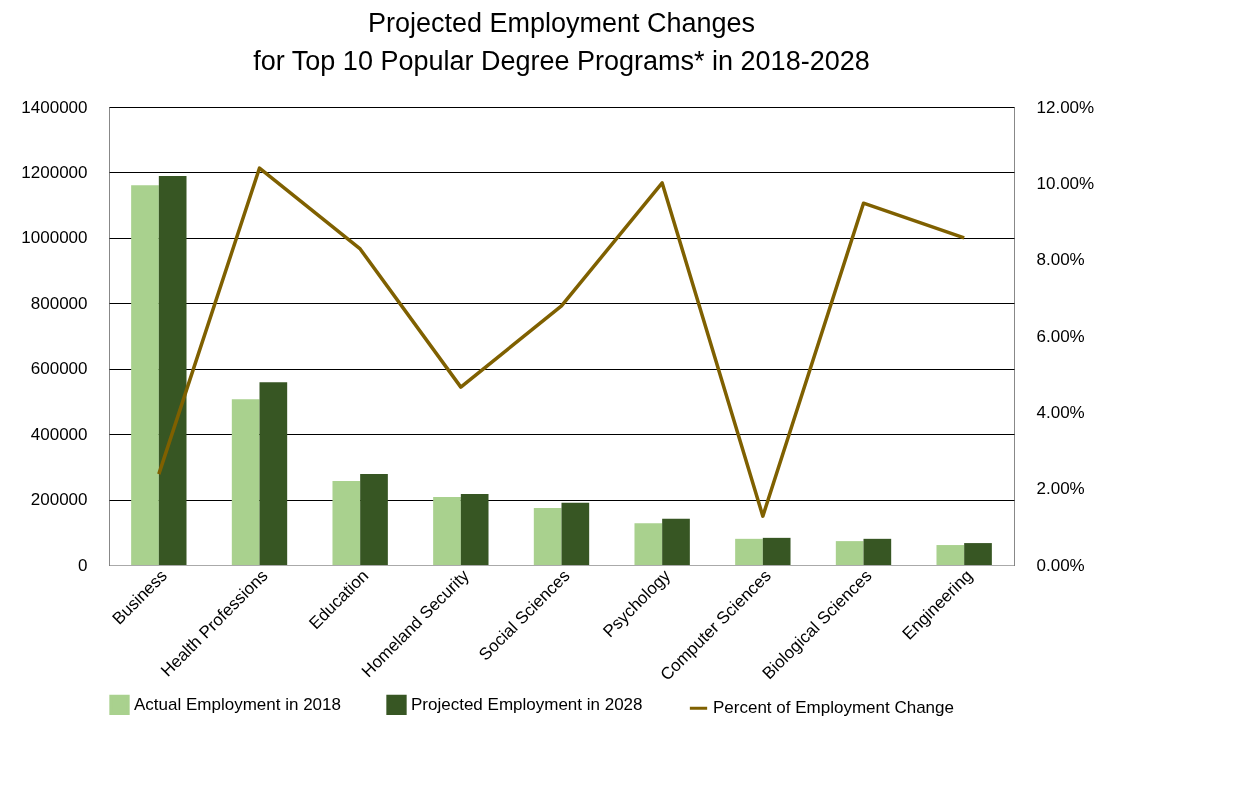 Image resolution: width=1243 pixels, height=806 pixels. I want to click on legend-label: Percent of Employment Change, so click(833, 708).